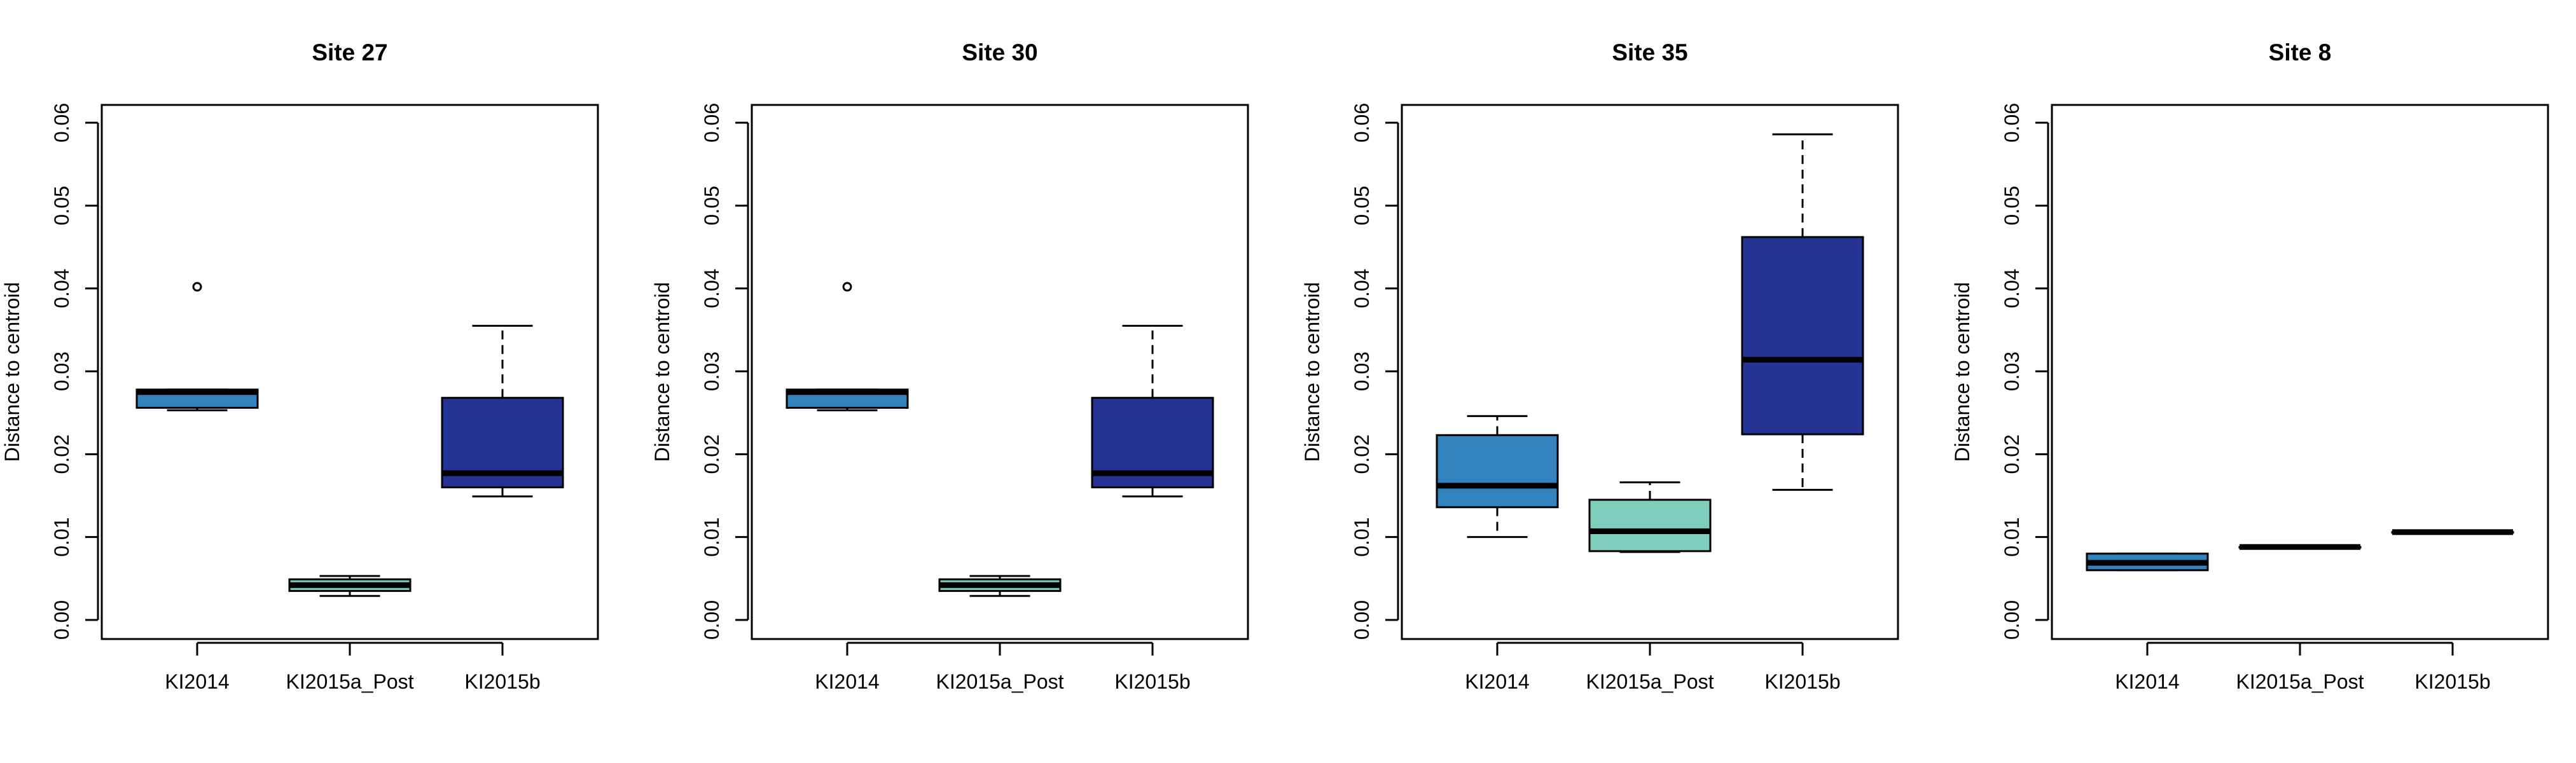  Describe the element at coordinates (349, 52) in the screenshot. I see `chart-title: Site 27` at that location.